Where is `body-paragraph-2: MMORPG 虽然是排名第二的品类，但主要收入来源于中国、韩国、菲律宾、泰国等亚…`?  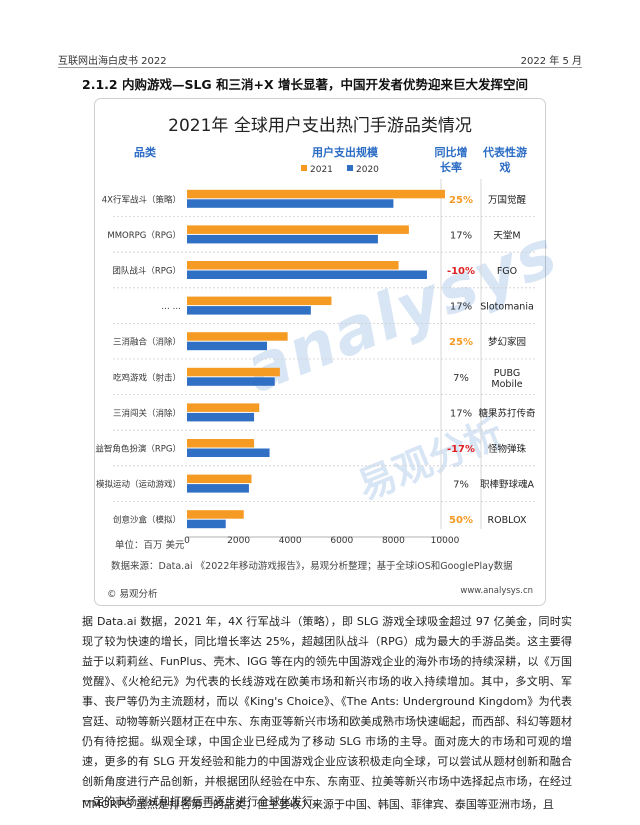
body-paragraph-2: MMORPG 虽然是排名第二的品类，但主要收入来源于中国、韩国、菲律宾、泰国等亚… is located at coordinates (318, 804).